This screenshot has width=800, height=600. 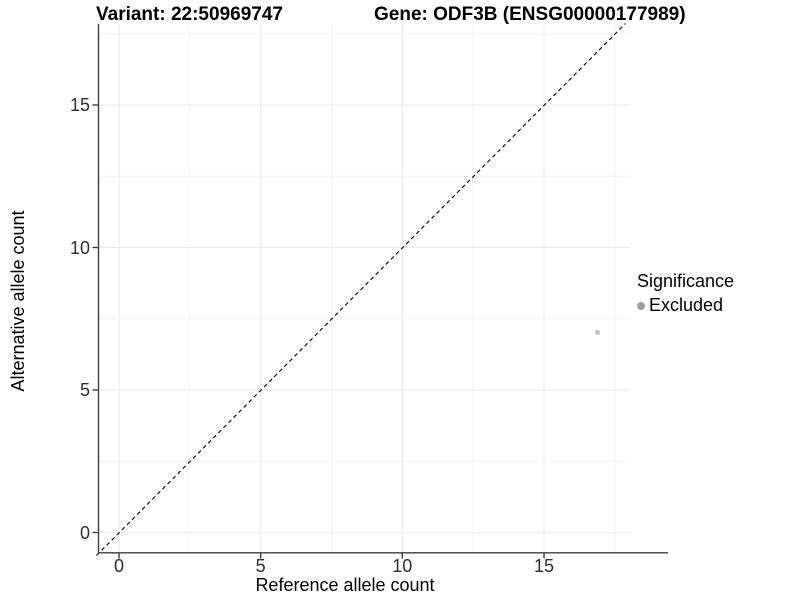 What do you see at coordinates (544, 566) in the screenshot?
I see `x-tick-label-15: 15` at bounding box center [544, 566].